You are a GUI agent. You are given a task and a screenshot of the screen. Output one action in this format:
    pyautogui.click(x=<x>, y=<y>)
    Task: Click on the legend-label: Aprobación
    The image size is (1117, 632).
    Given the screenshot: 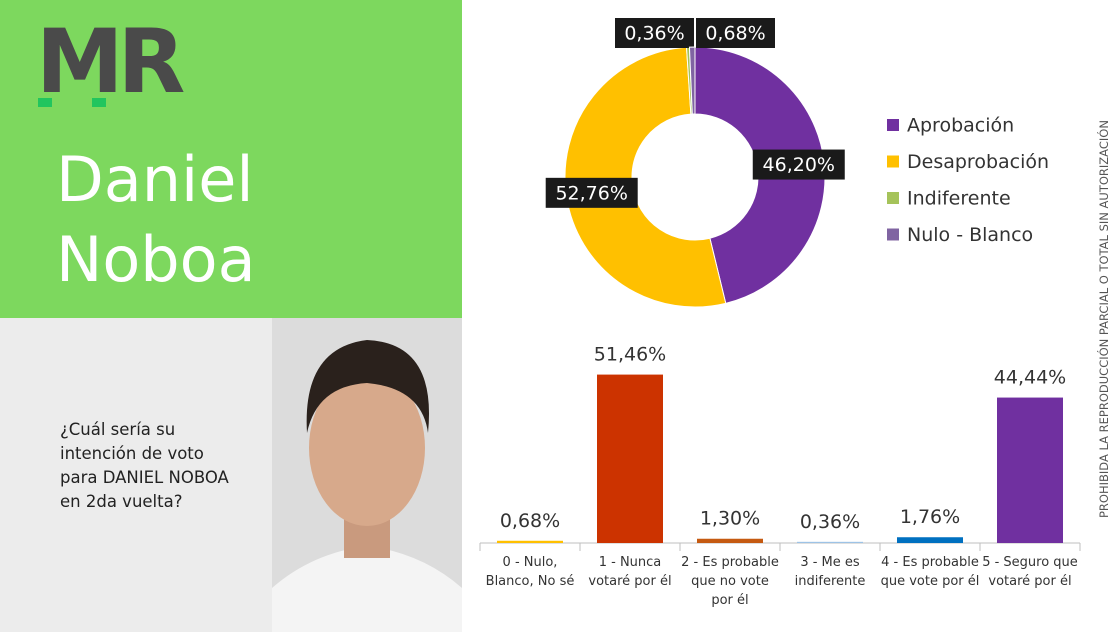 What is the action you would take?
    pyautogui.click(x=960, y=126)
    